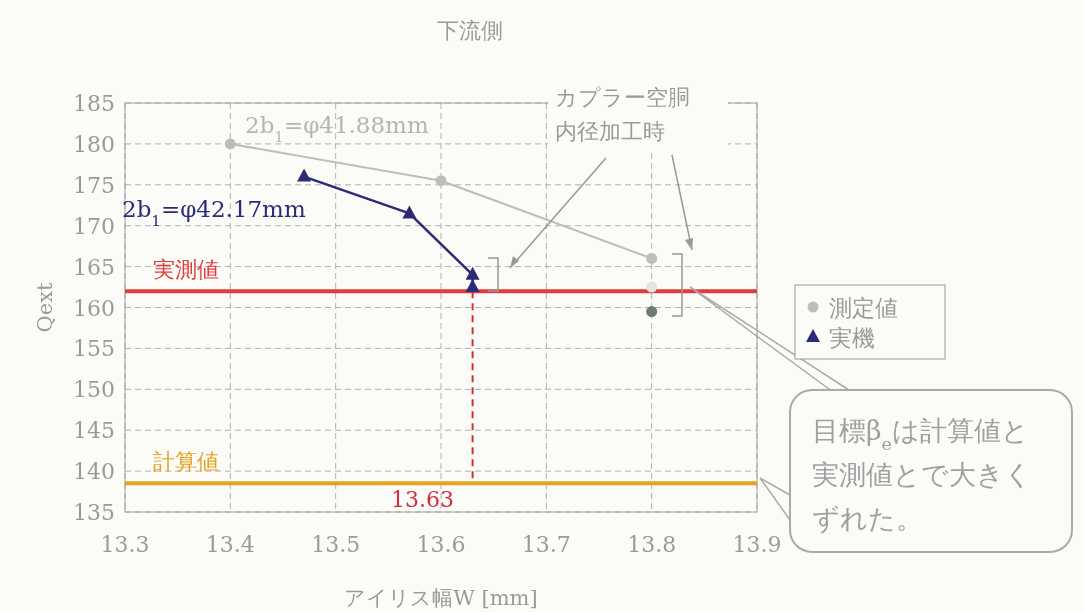  What do you see at coordinates (94, 267) in the screenshot?
I see `y-tick-label: 165` at bounding box center [94, 267].